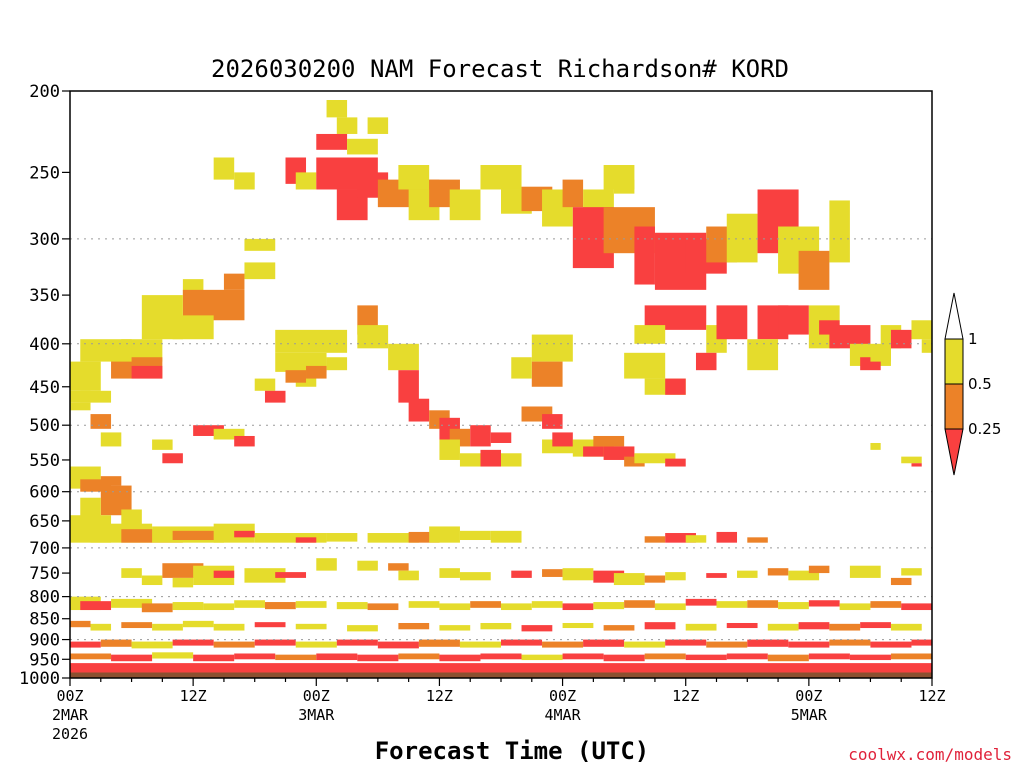 Image resolution: width=1024 pixels, height=768 pixels. What do you see at coordinates (316, 715) in the screenshot?
I see `x-date-label: 3MAR` at bounding box center [316, 715].